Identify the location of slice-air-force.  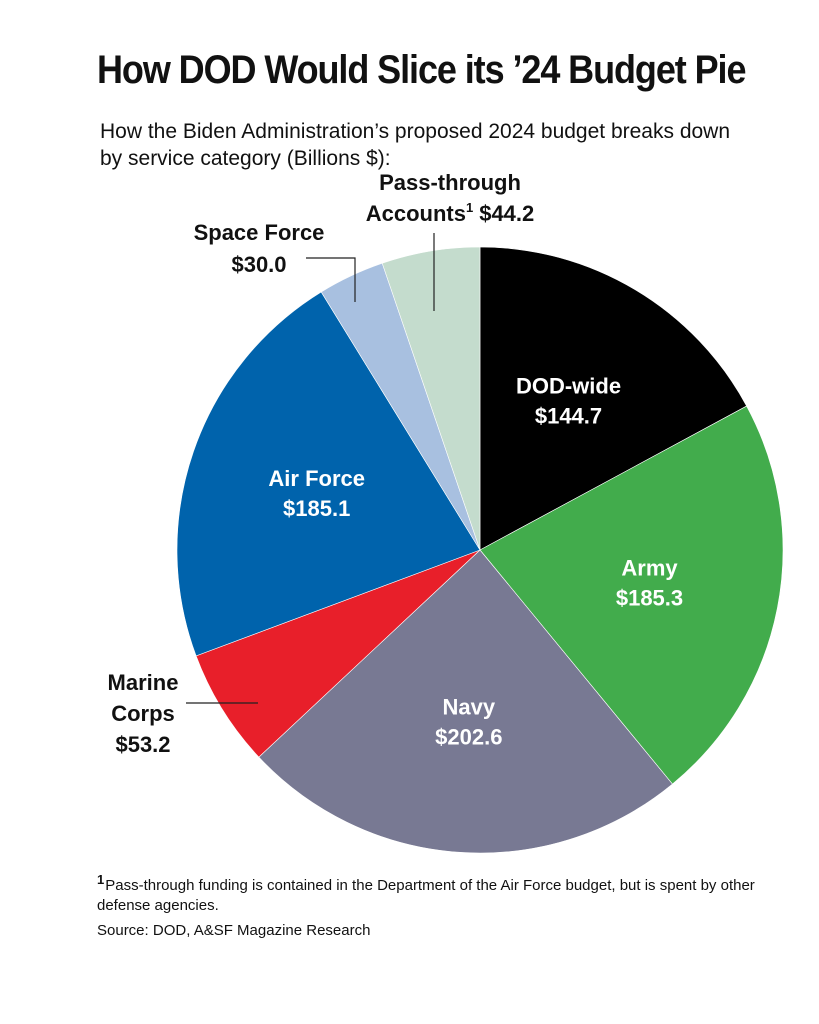
(328, 474).